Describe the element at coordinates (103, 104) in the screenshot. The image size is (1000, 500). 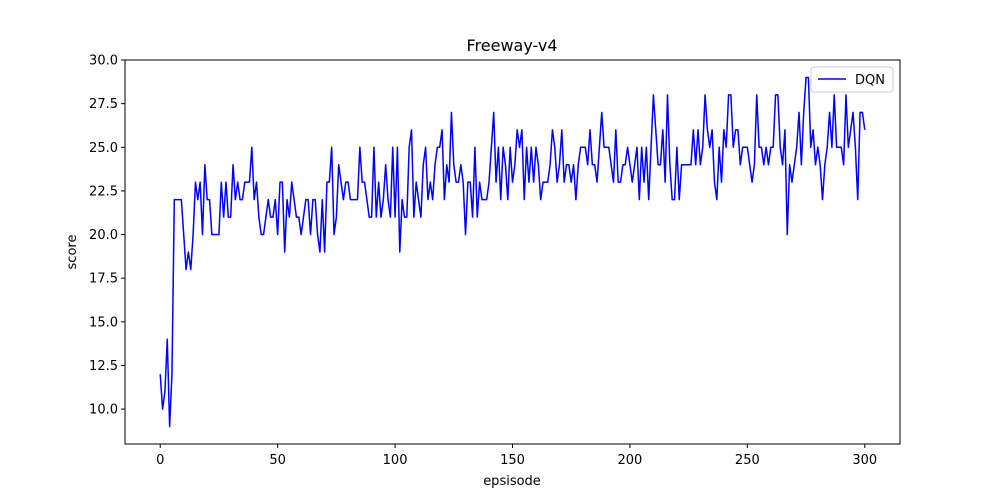
I see `y-tick-label: 27.5` at that location.